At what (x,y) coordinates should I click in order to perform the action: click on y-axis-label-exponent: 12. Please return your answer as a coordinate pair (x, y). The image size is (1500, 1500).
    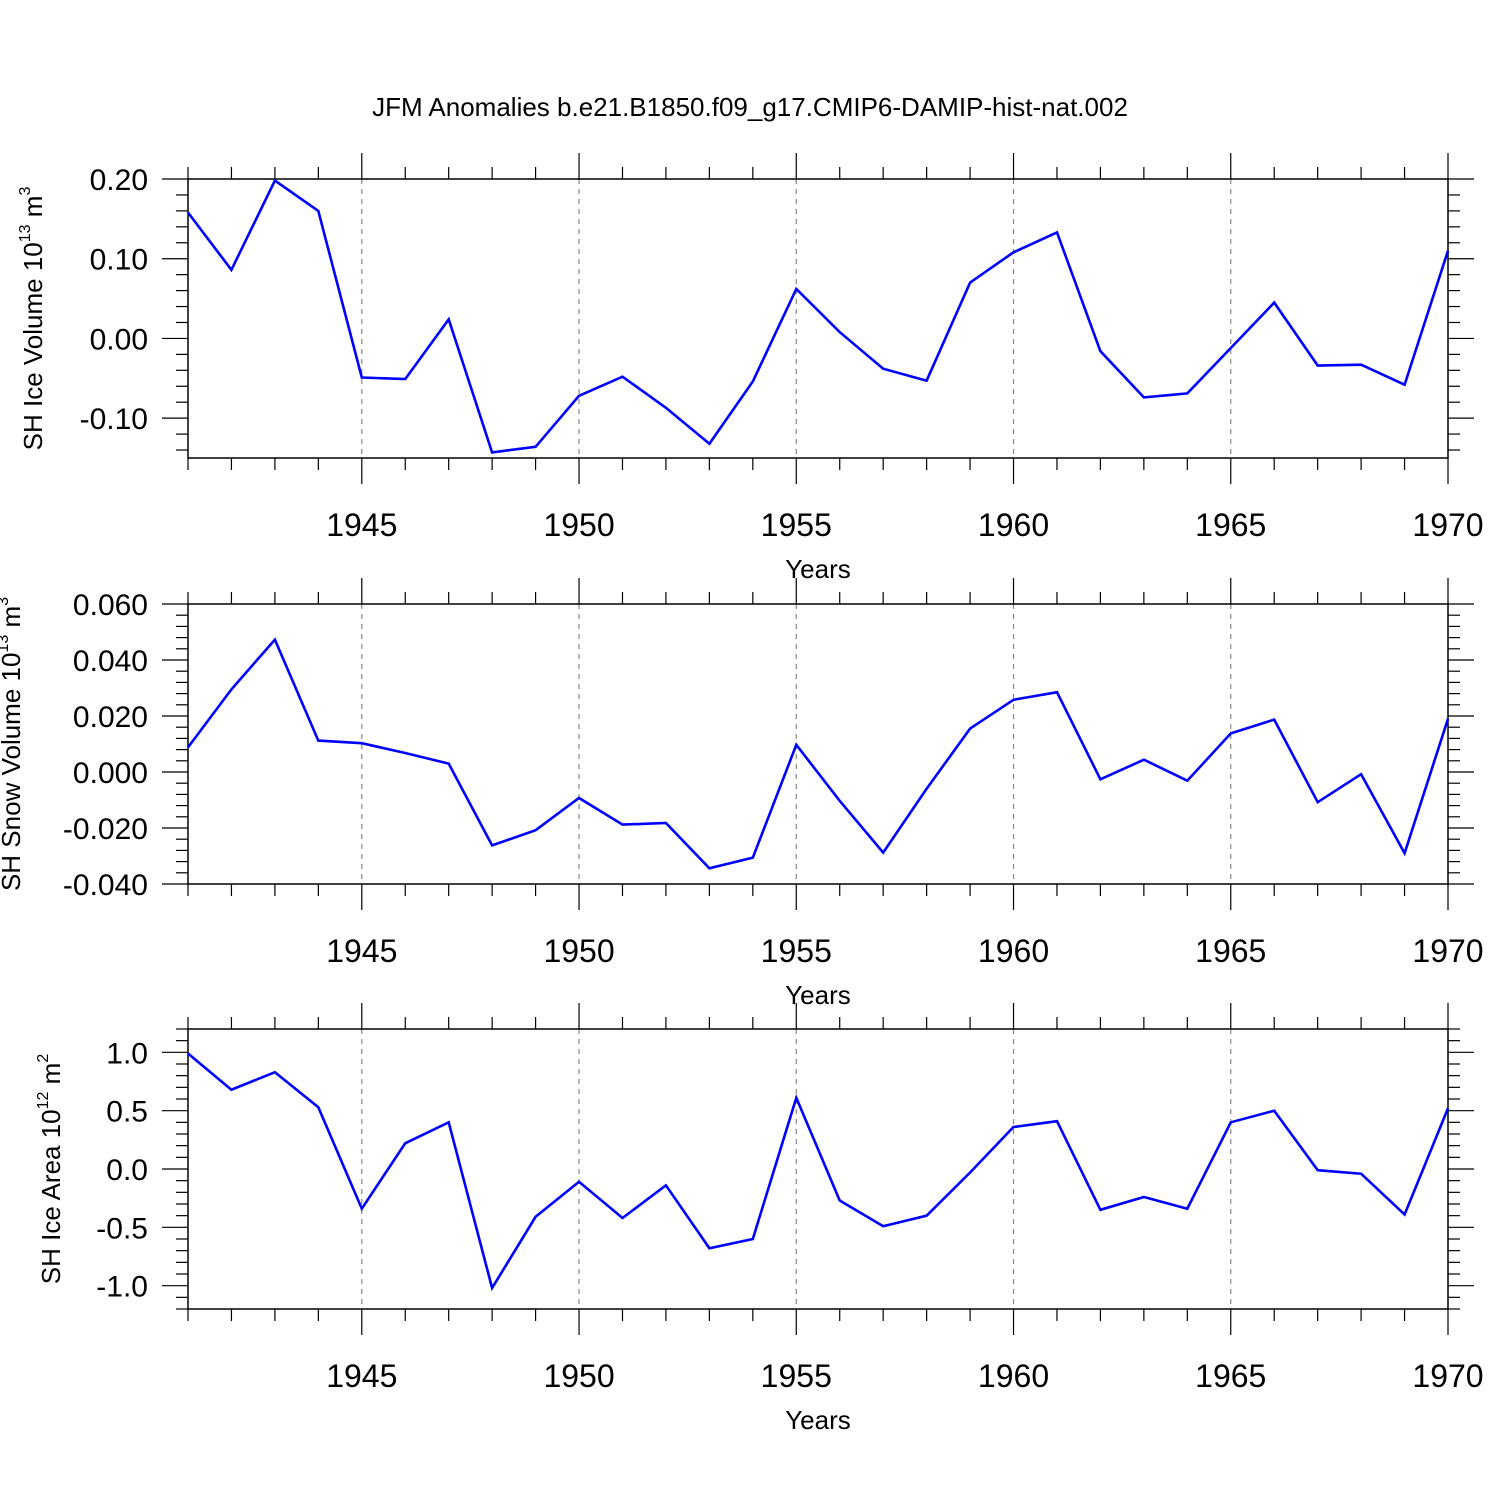
    Looking at the image, I should click on (43, 1100).